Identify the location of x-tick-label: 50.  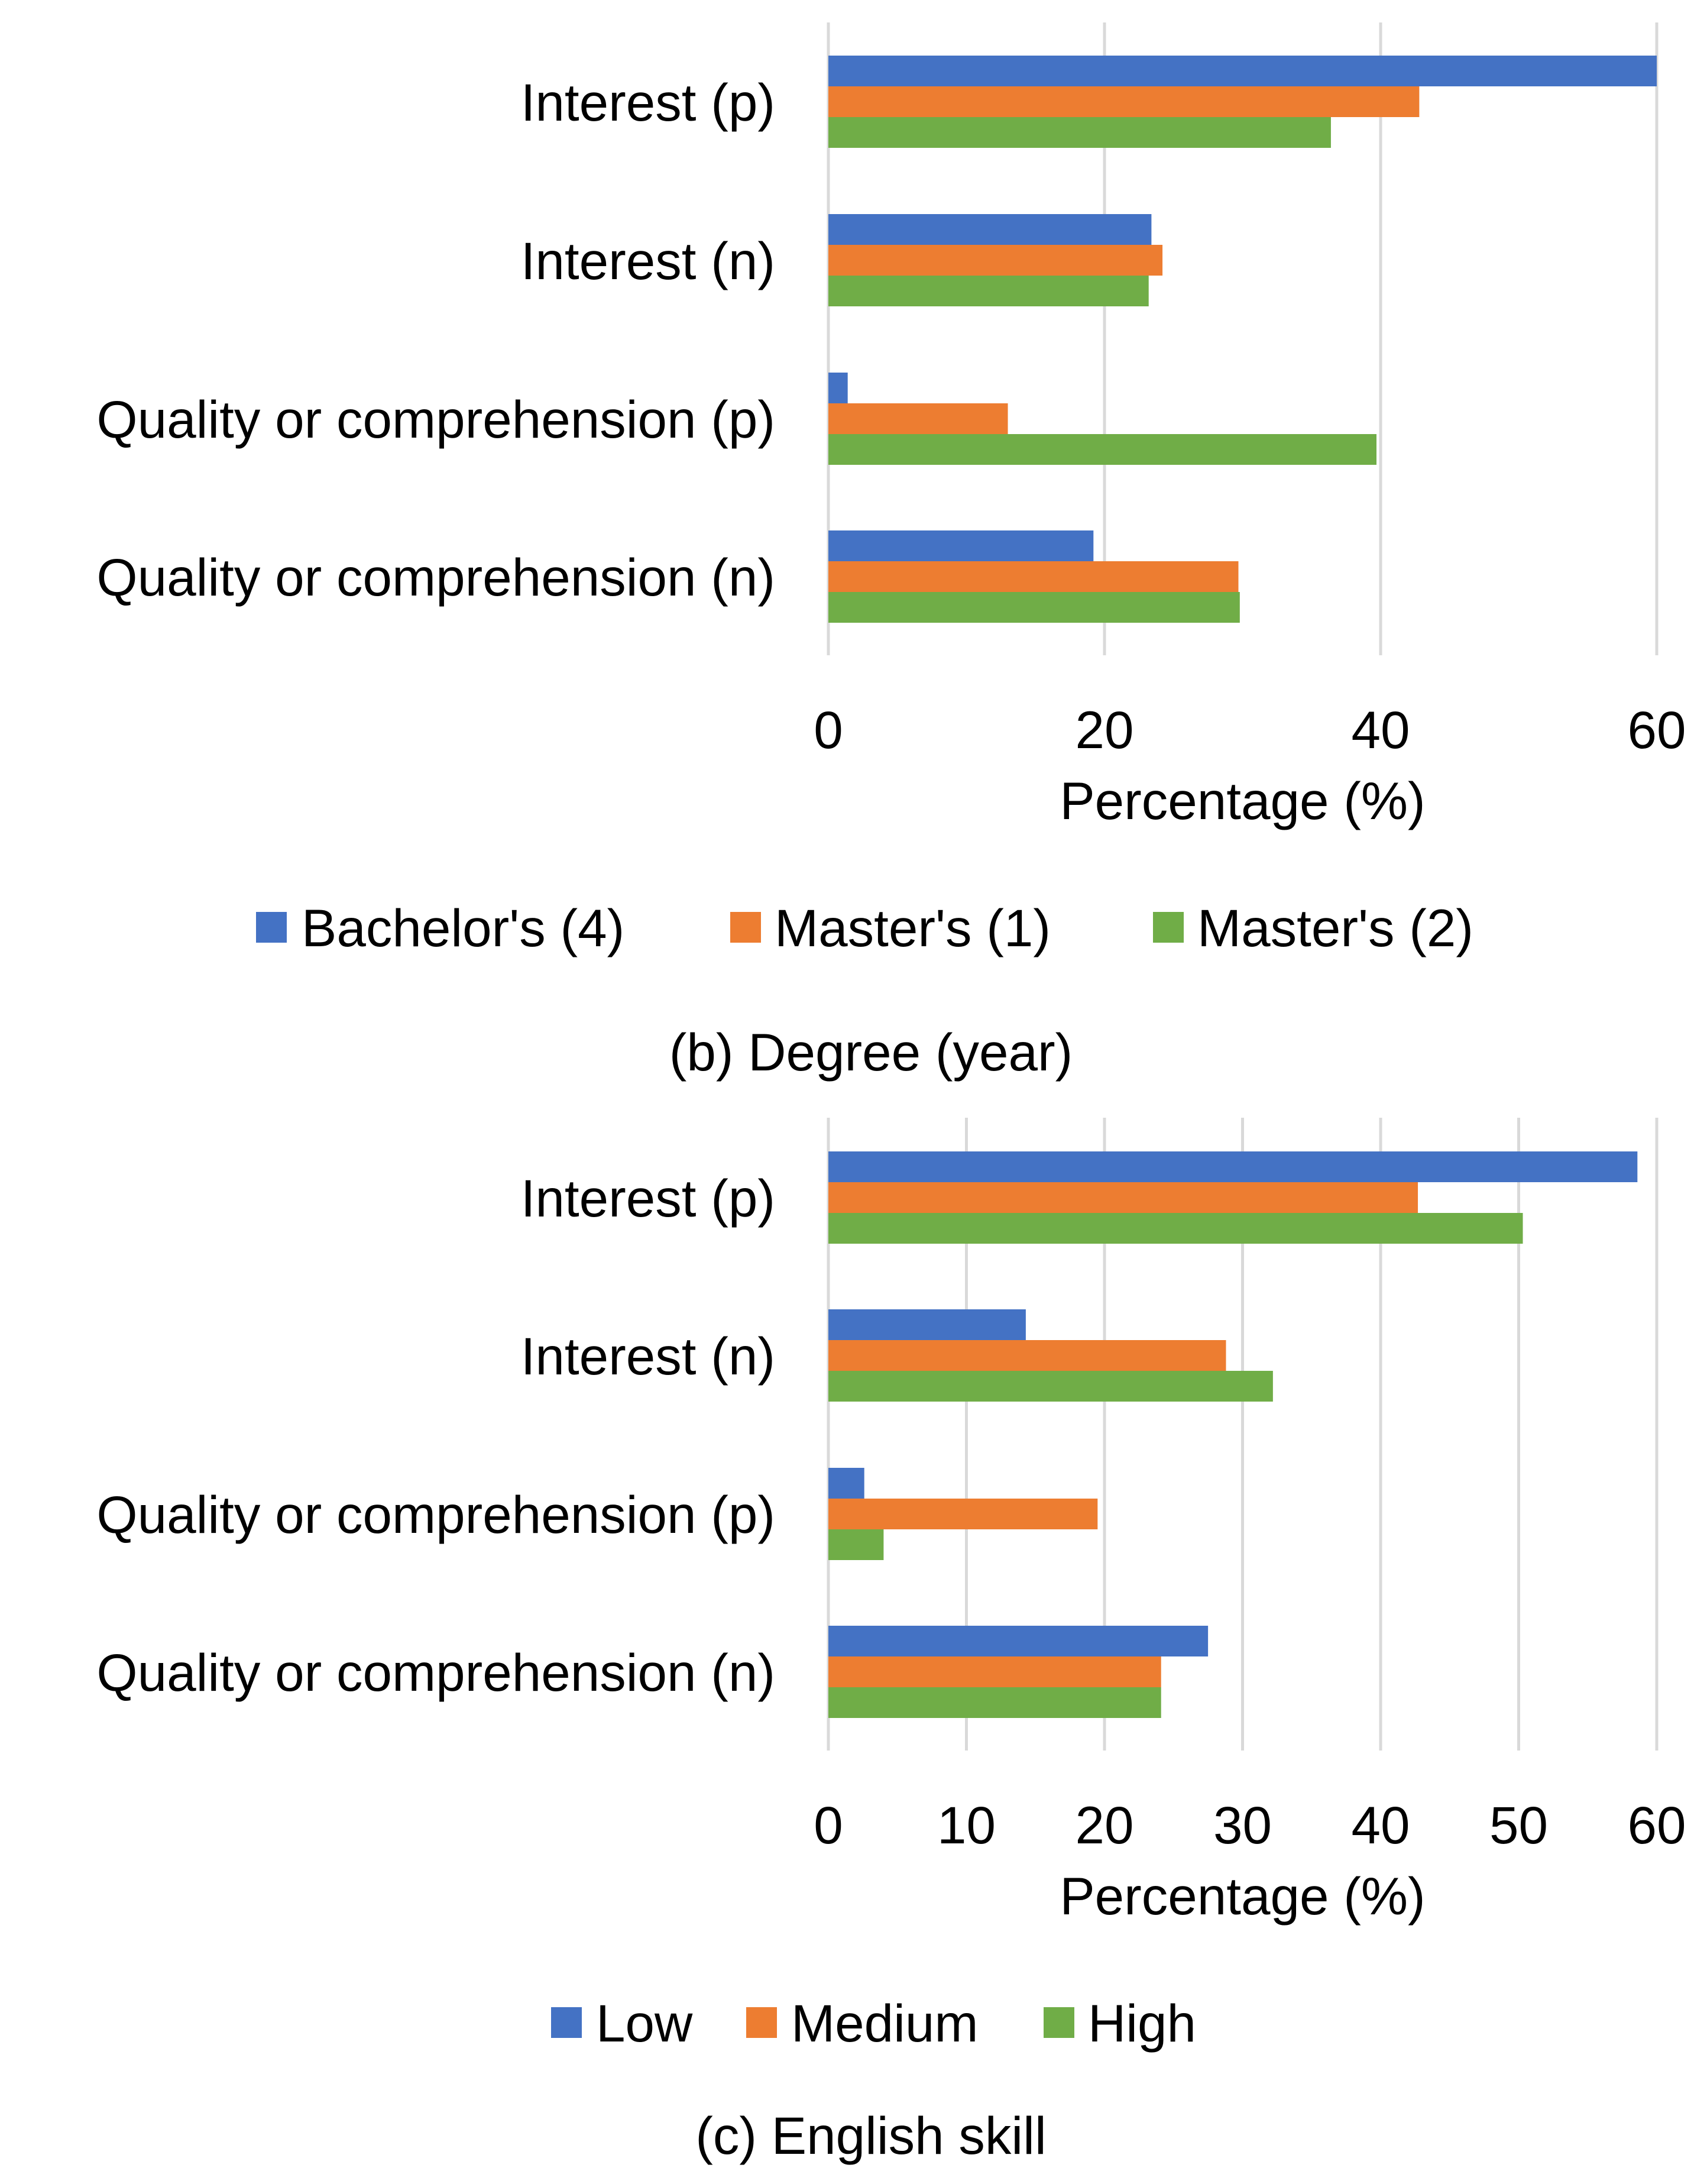
(1518, 1825).